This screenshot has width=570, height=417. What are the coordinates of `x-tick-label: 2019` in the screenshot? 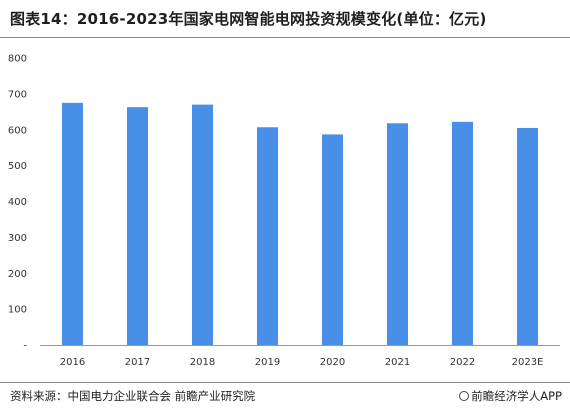 It's located at (267, 362).